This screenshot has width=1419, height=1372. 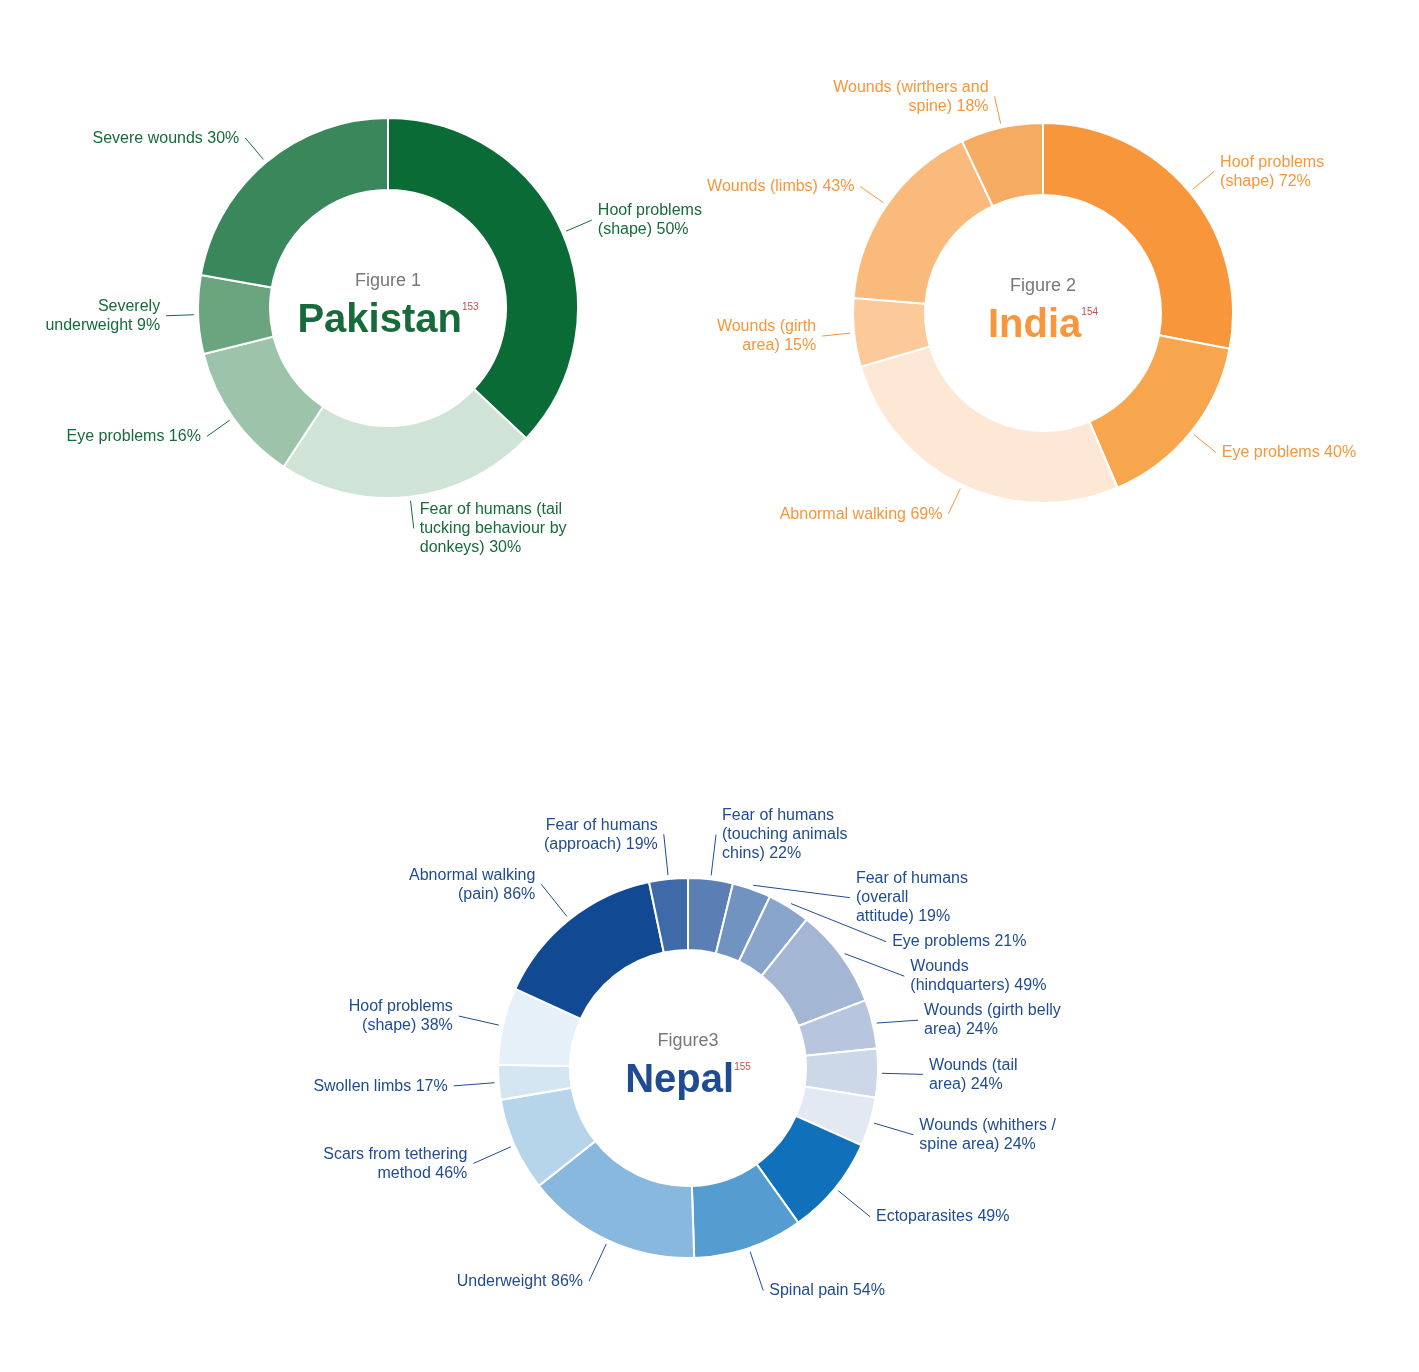 What do you see at coordinates (861, 513) in the screenshot?
I see `slice-label: Abnormal walking 69%` at bounding box center [861, 513].